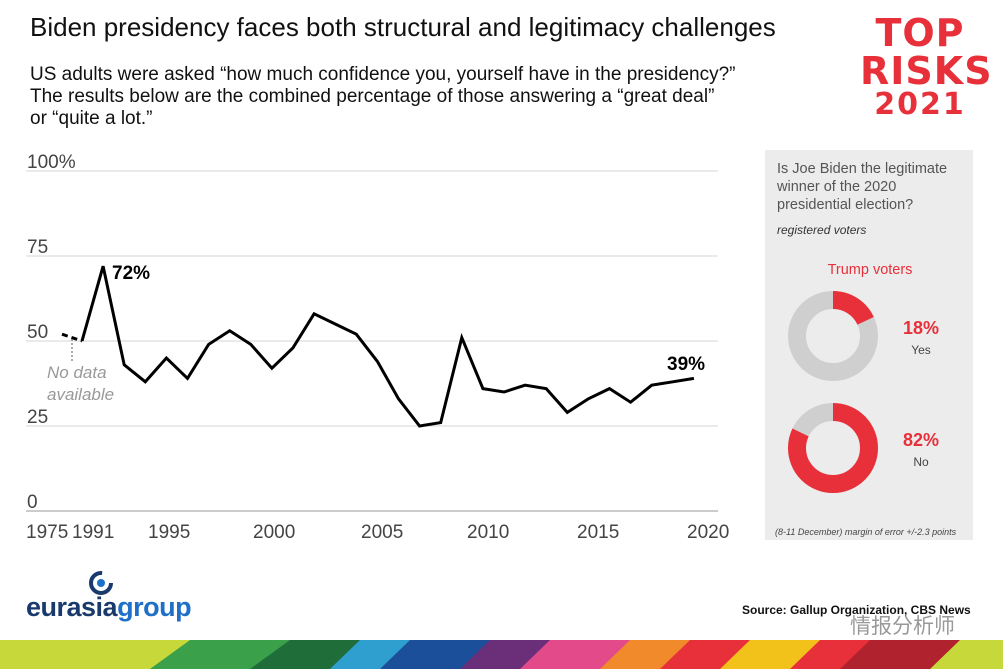  I want to click on logo-mark-icon, so click(101, 583).